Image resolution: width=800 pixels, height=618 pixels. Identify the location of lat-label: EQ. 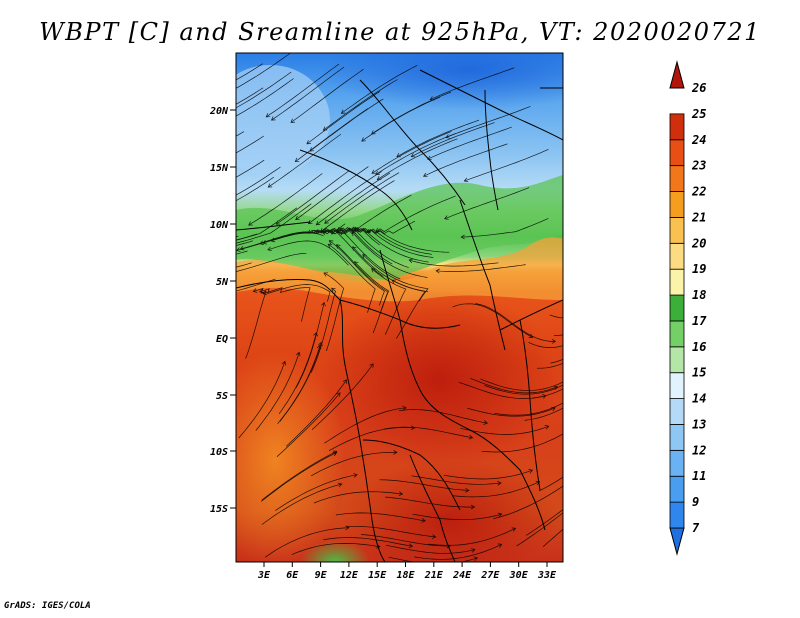
(222, 339).